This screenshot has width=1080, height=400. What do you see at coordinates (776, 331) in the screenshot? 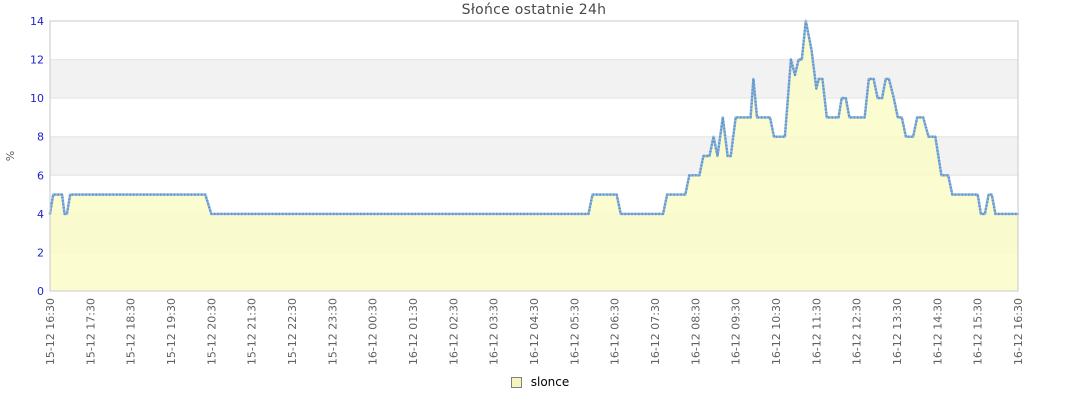
I see `x-tick-label: 16-12 10:30` at bounding box center [776, 331].